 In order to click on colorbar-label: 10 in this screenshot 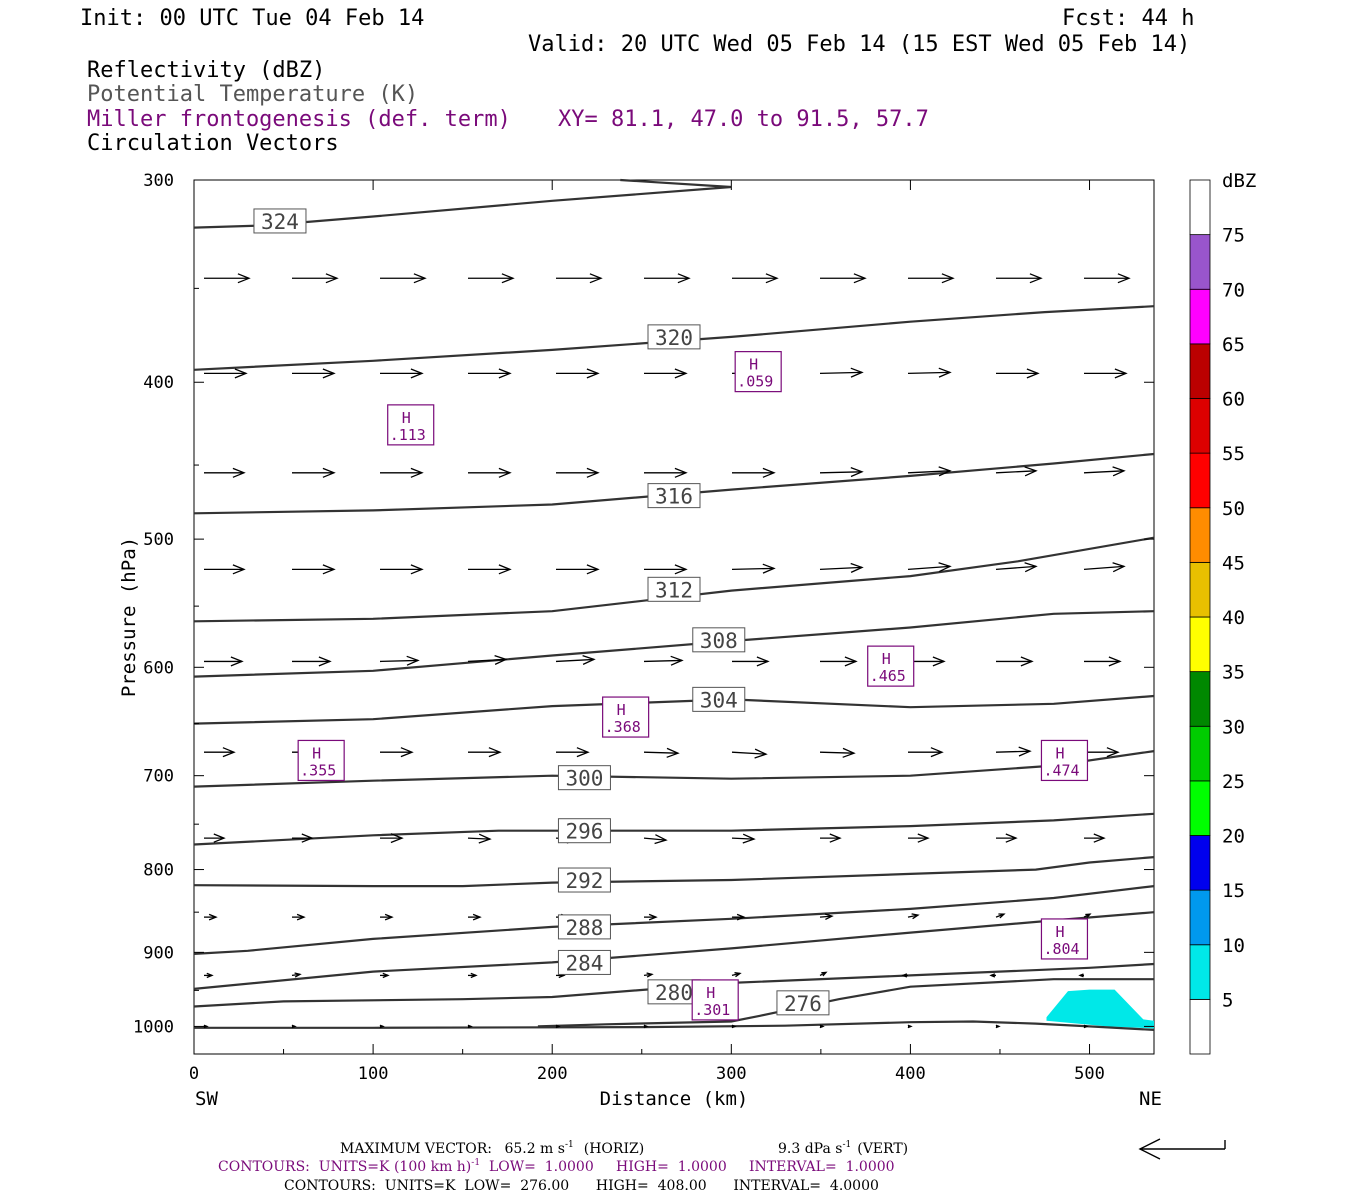, I will do `click(1233, 946)`.